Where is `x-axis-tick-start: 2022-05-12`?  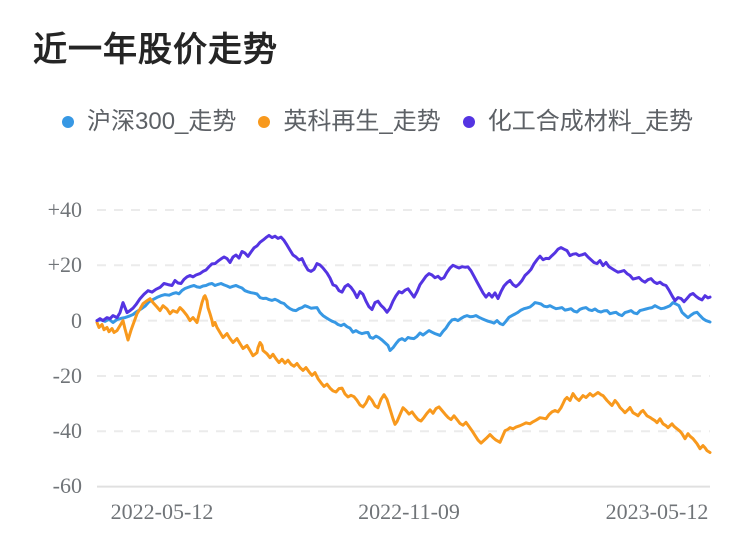 x-axis-tick-start: 2022-05-12 is located at coordinates (162, 511).